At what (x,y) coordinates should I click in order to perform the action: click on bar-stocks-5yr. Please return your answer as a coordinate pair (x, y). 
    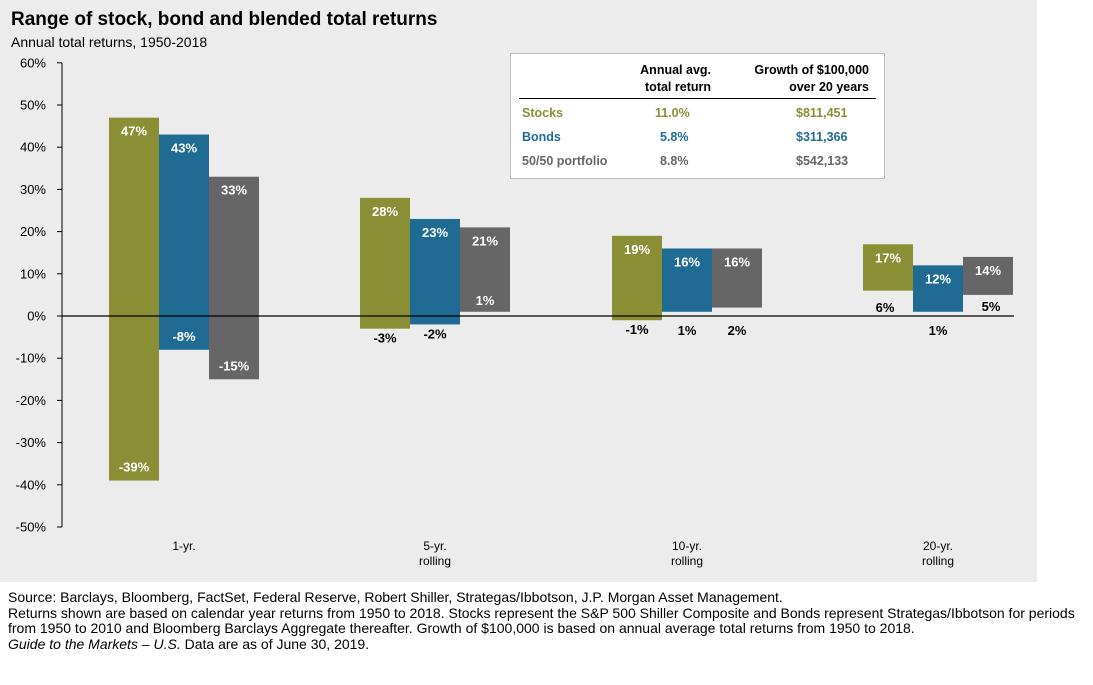
    Looking at the image, I should click on (385, 263).